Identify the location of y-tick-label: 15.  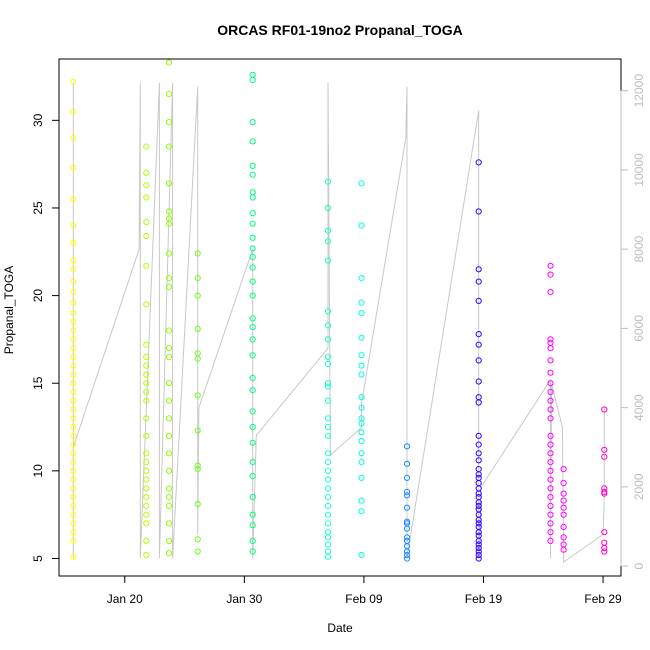
(38, 383).